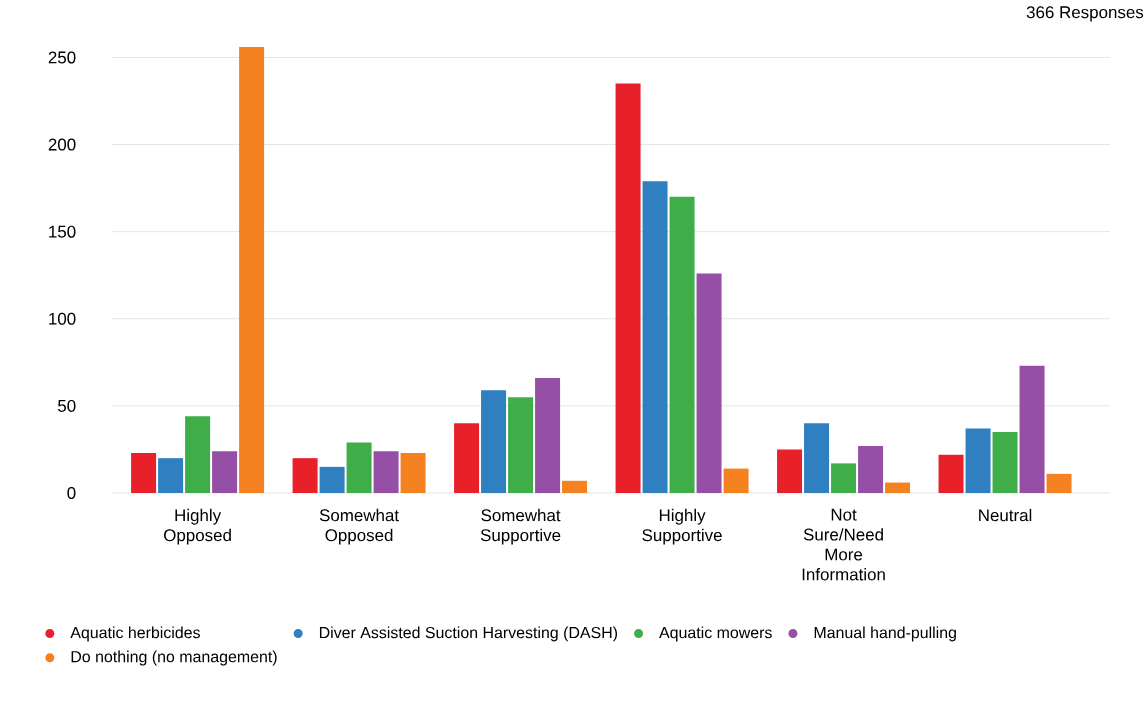 This screenshot has width=1148, height=702. Describe the element at coordinates (62, 144) in the screenshot. I see `y-tick-label: 200` at that location.